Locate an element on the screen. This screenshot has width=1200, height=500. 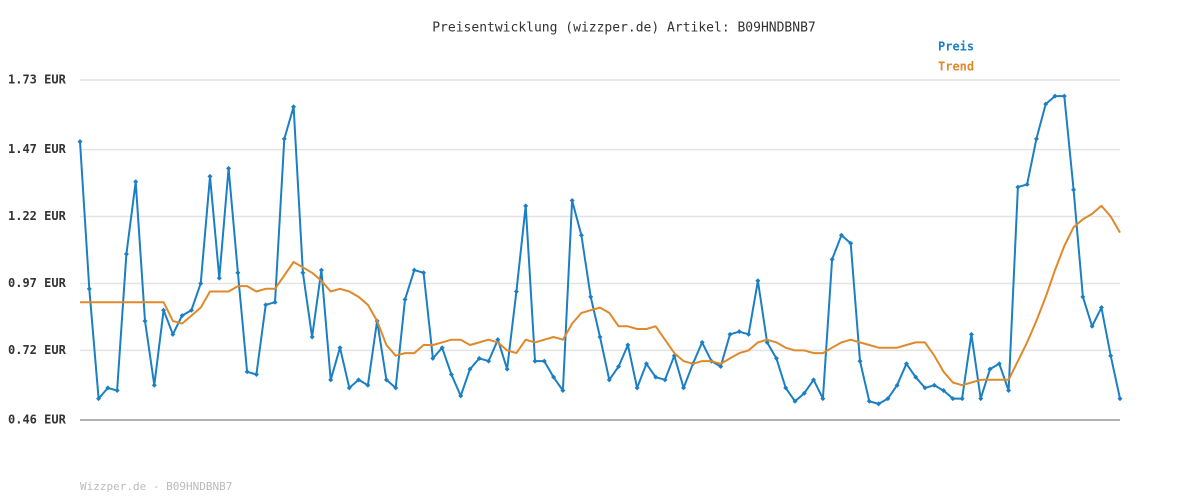
y-tick-label: 0.97 EUR is located at coordinates (37, 283).